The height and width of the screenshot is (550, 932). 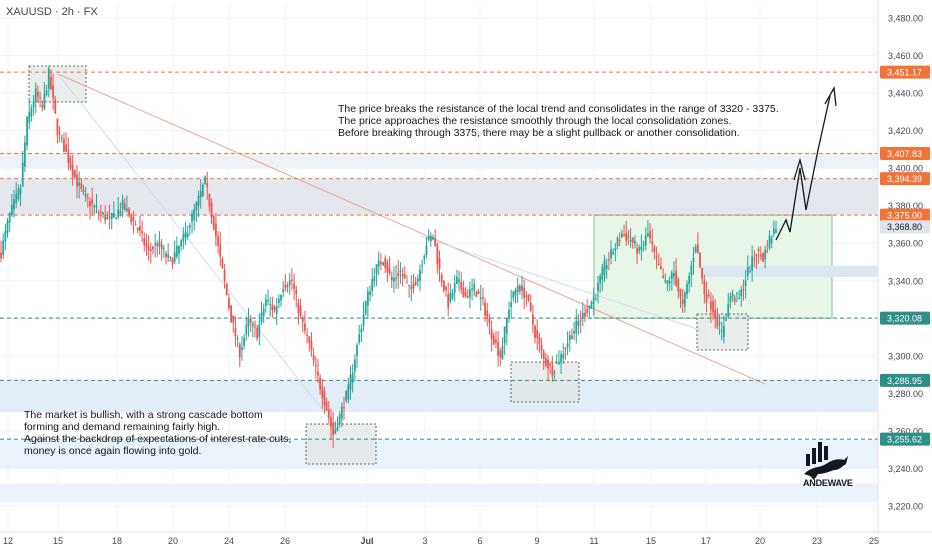 I want to click on price-tag-label: 3,320.08, so click(x=904, y=319).